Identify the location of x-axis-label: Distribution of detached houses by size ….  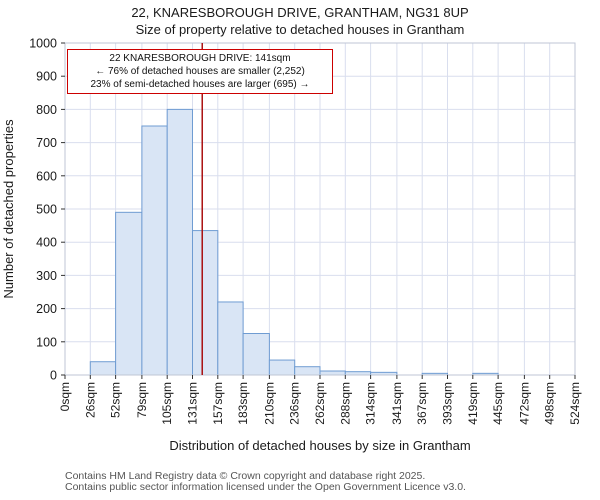
(319, 445).